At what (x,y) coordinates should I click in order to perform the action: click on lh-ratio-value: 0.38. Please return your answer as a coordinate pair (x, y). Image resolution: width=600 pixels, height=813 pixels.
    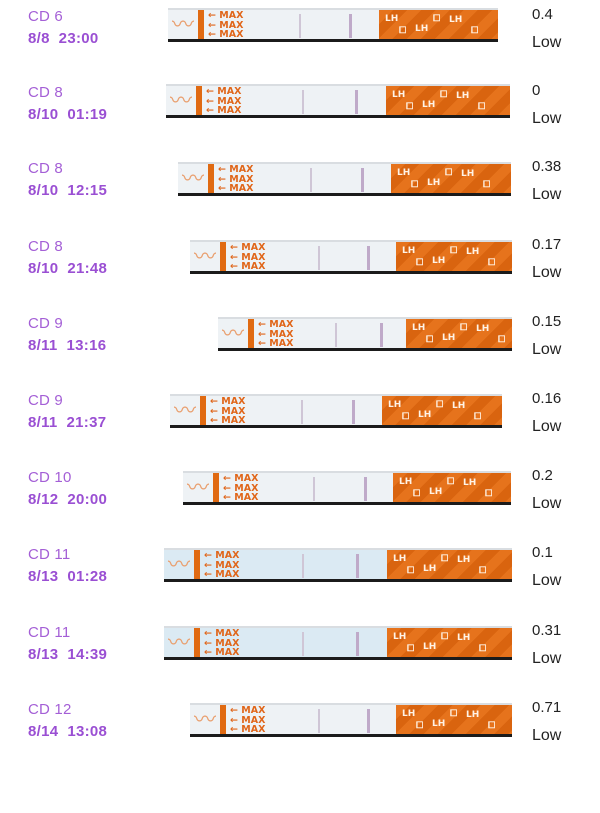
    Looking at the image, I should click on (547, 166).